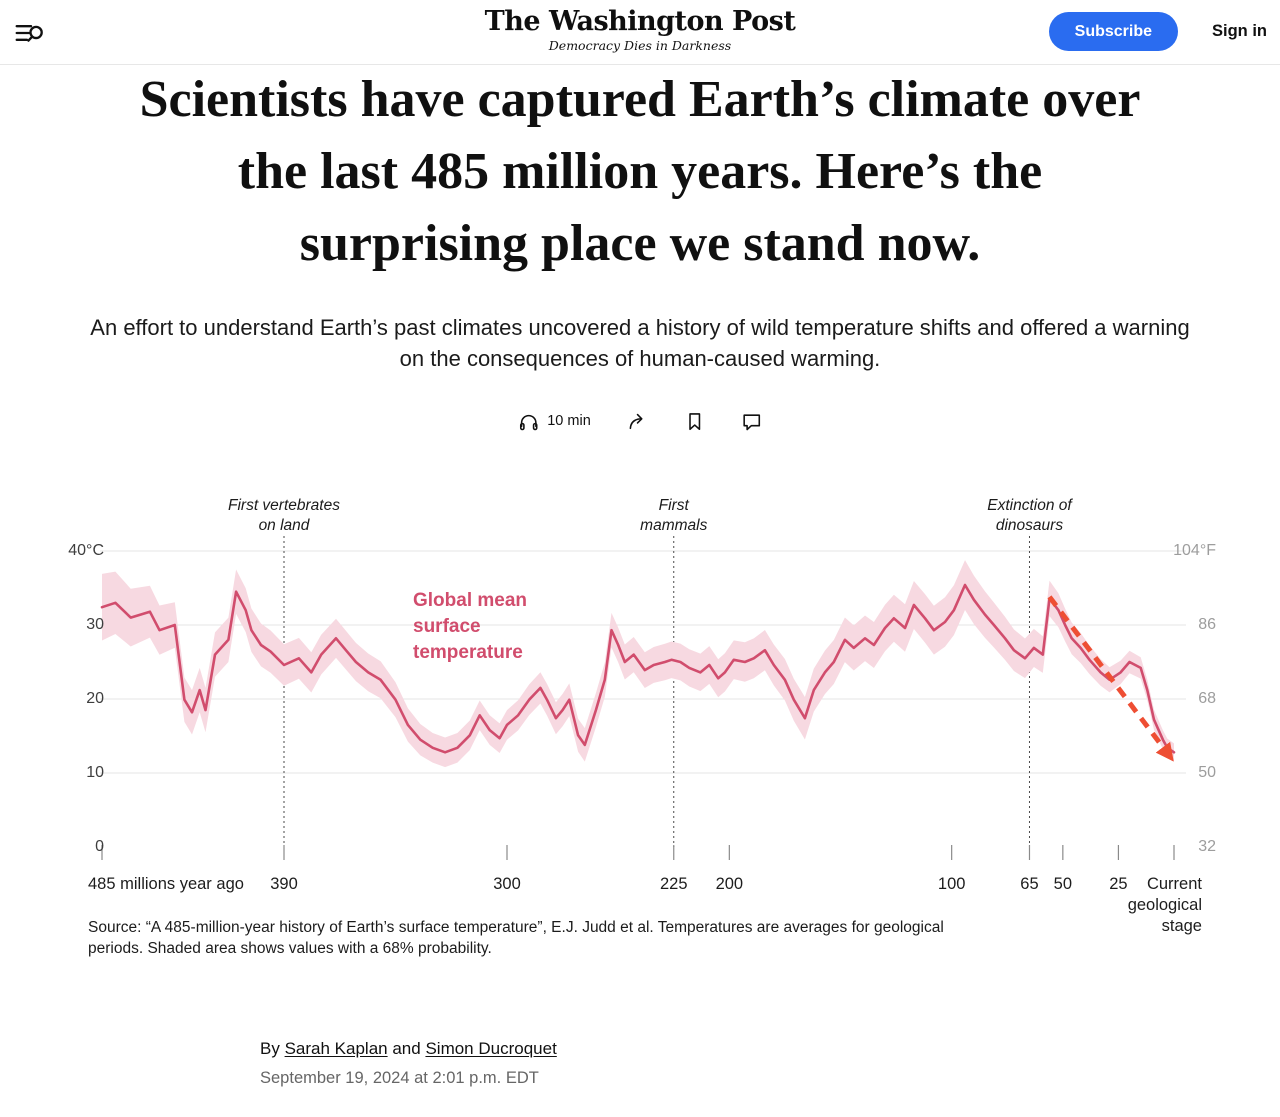  Describe the element at coordinates (86, 550) in the screenshot. I see `y-axis-left-label: 40°C` at that location.